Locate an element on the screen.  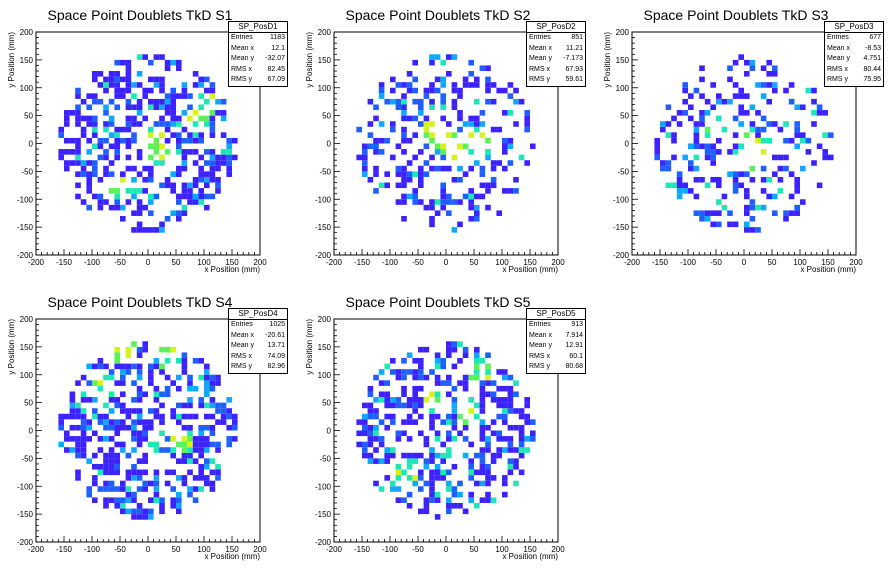
x-tick-label: -200 is located at coordinates (632, 262).